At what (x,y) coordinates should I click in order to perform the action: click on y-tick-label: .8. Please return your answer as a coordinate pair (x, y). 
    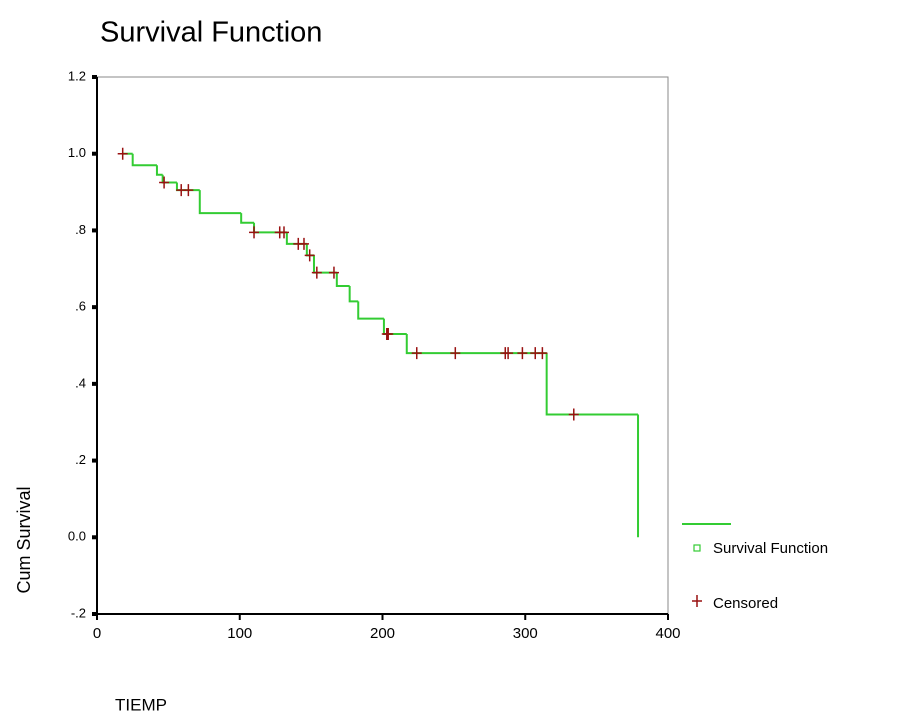
    Looking at the image, I should click on (80, 229).